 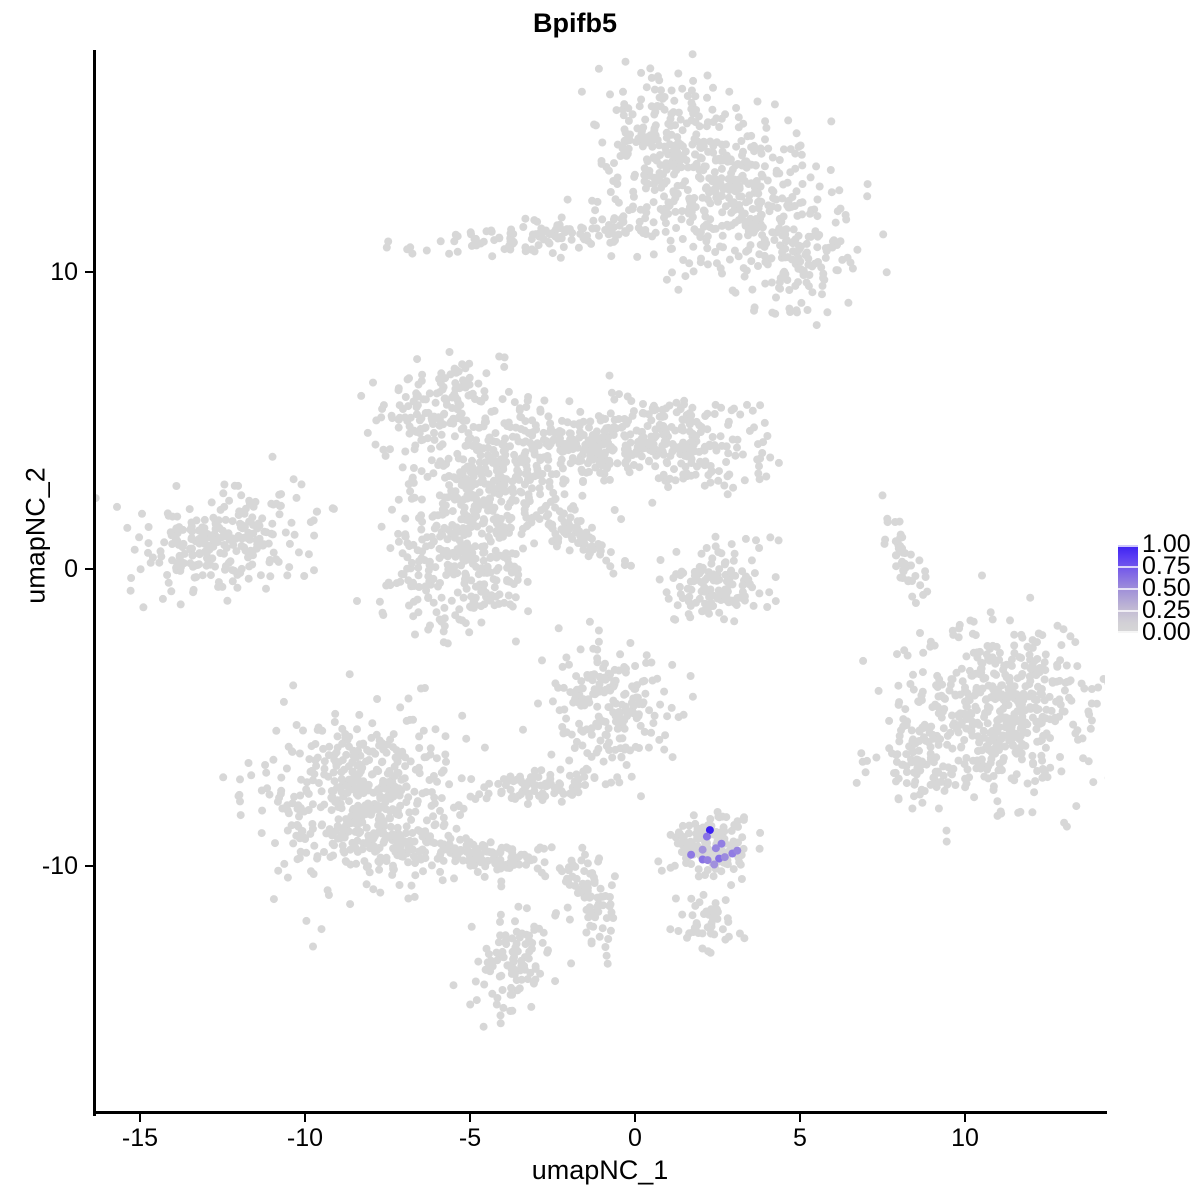 I want to click on x-tick-label: -15, so click(x=140, y=1138).